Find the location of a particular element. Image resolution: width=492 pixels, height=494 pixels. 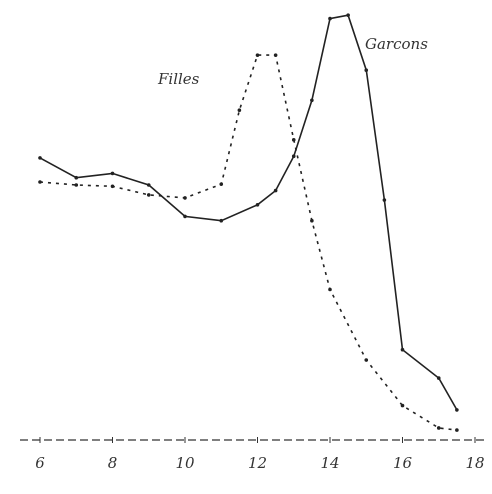

series-label: Garcons is located at coordinates (396, 44).